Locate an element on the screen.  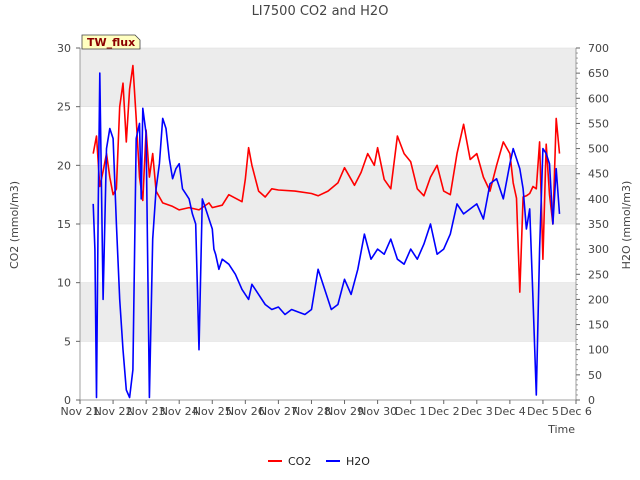
y-right-tick-label: 200 is located at coordinates (598, 299).